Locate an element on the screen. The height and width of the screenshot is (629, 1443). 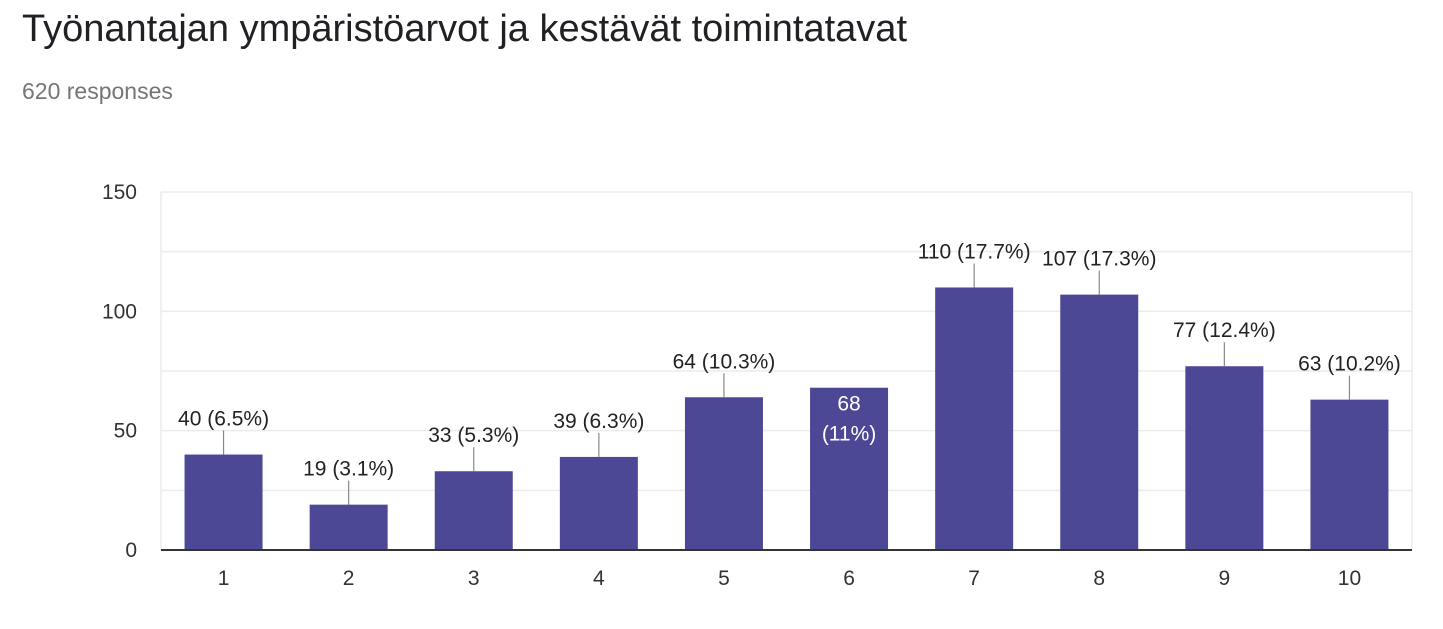
x-tick-label: 5 is located at coordinates (724, 578).